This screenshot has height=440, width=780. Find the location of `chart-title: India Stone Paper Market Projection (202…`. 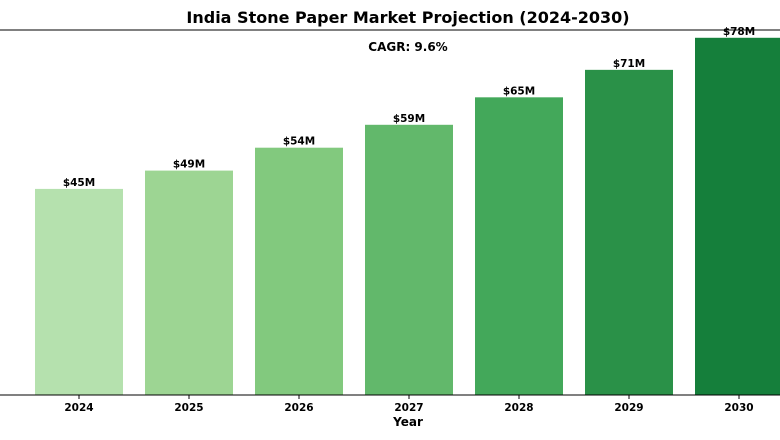

chart-title: India Stone Paper Market Projection (202… is located at coordinates (407, 17).